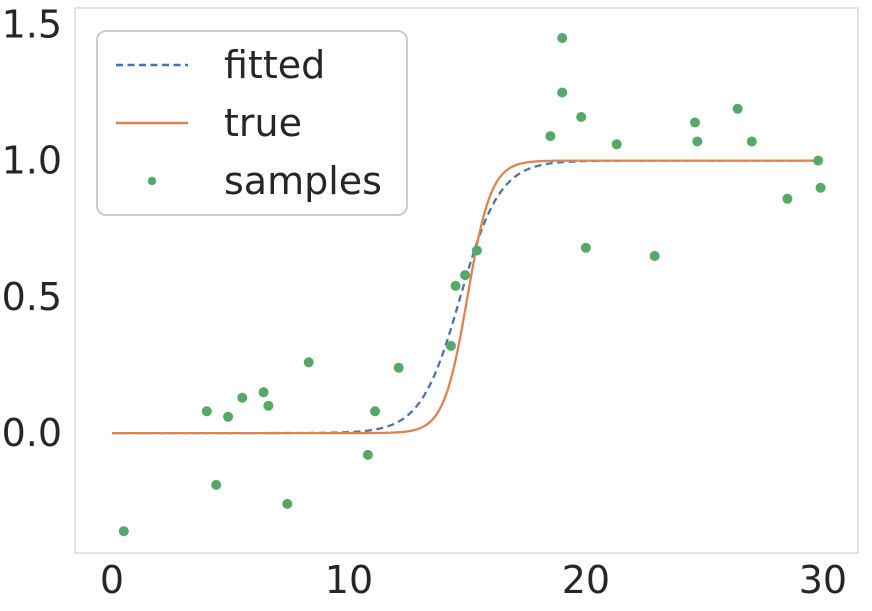 The width and height of the screenshot is (872, 611). What do you see at coordinates (263, 123) in the screenshot?
I see `legend-label-true: true` at bounding box center [263, 123].